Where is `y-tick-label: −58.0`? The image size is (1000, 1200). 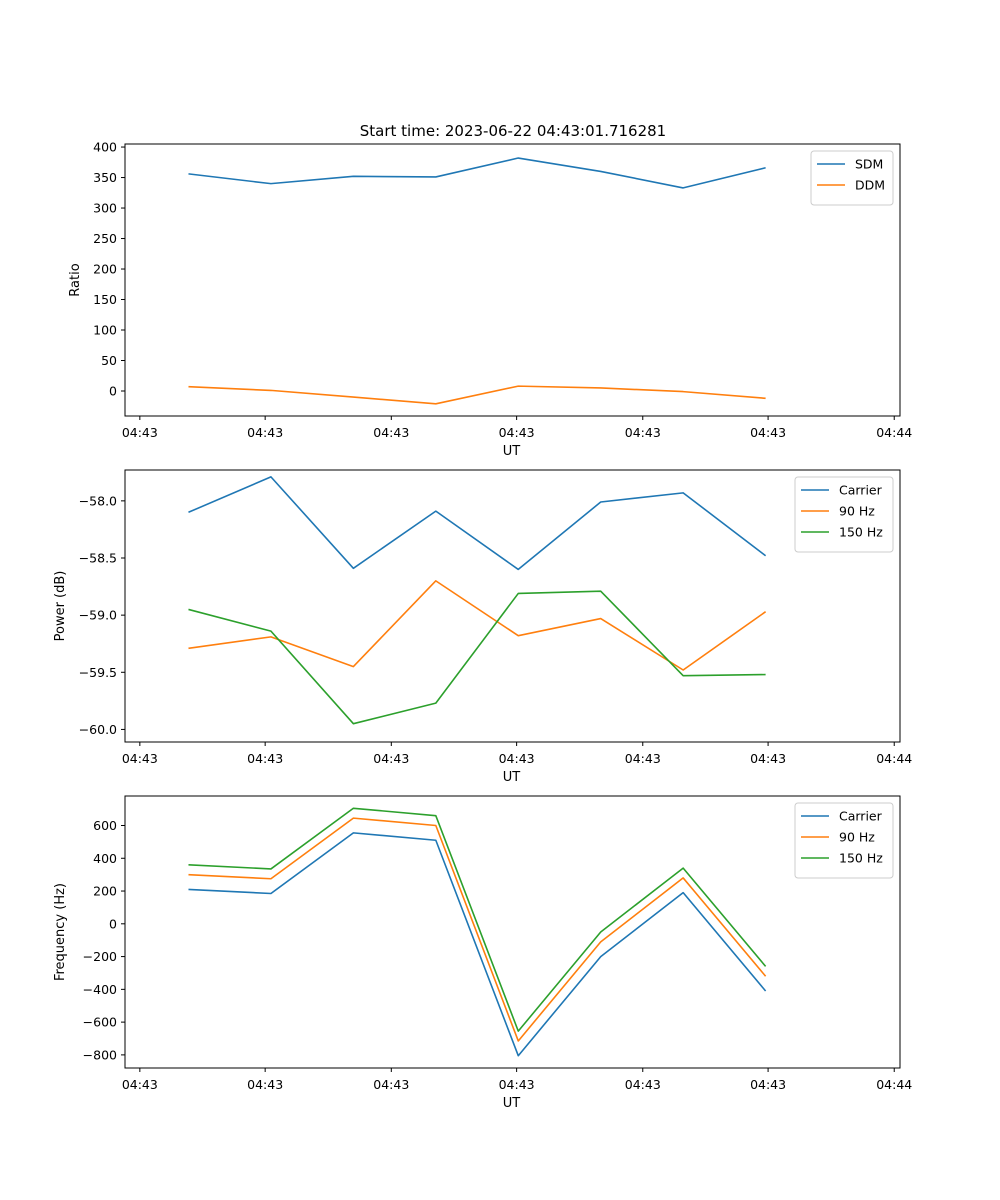
y-tick-label: −58.0 is located at coordinates (98, 500).